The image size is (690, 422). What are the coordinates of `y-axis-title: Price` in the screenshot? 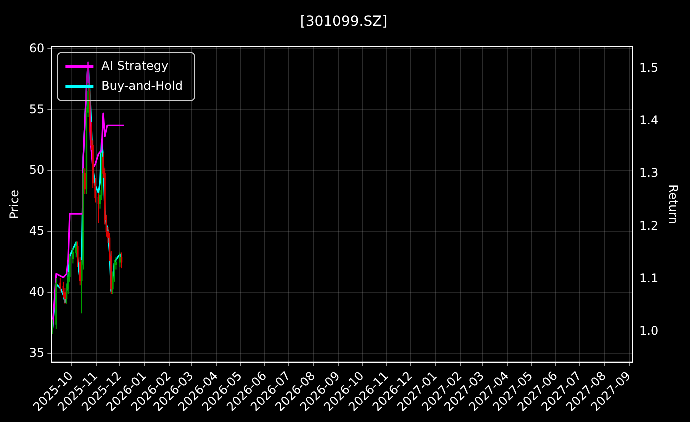 It's located at (14, 205).